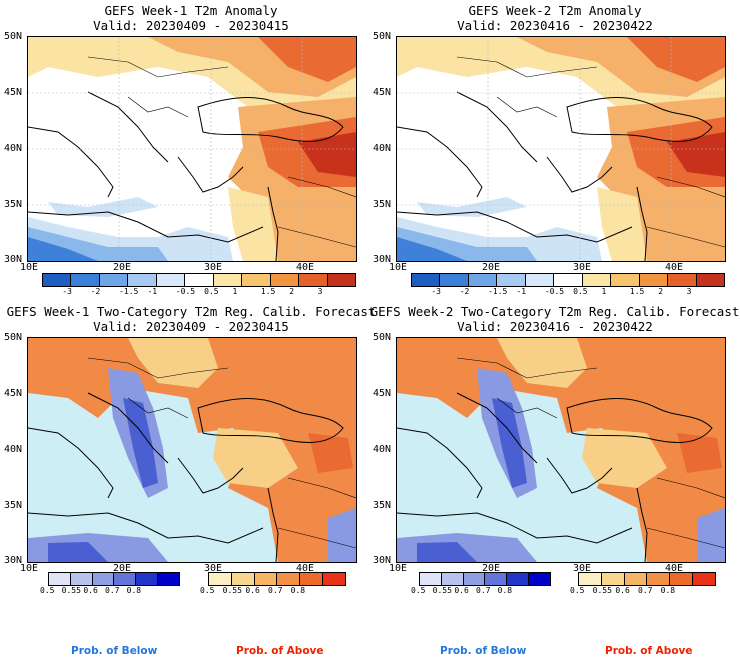  Describe the element at coordinates (555, 10) in the screenshot. I see `panel2-title: GEFS Week-2 T2m Anomaly` at that location.